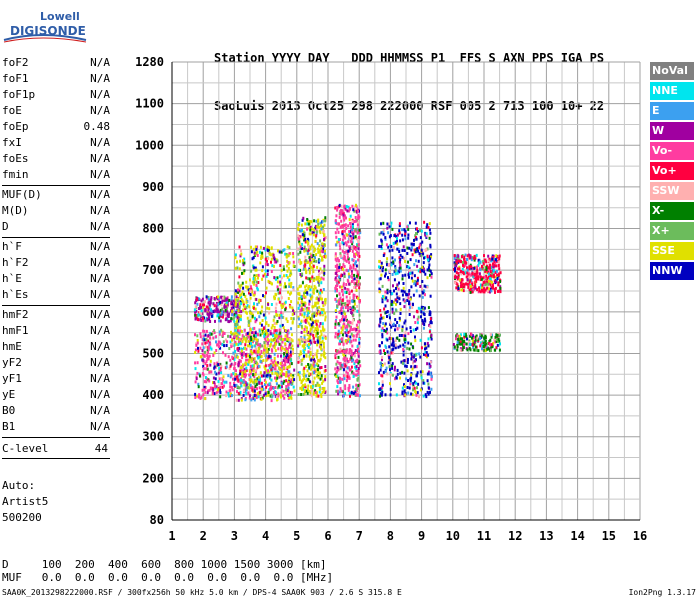 The image size is (700, 600). What do you see at coordinates (56, 160) in the screenshot?
I see `param-row: foEs N/A` at bounding box center [56, 160].